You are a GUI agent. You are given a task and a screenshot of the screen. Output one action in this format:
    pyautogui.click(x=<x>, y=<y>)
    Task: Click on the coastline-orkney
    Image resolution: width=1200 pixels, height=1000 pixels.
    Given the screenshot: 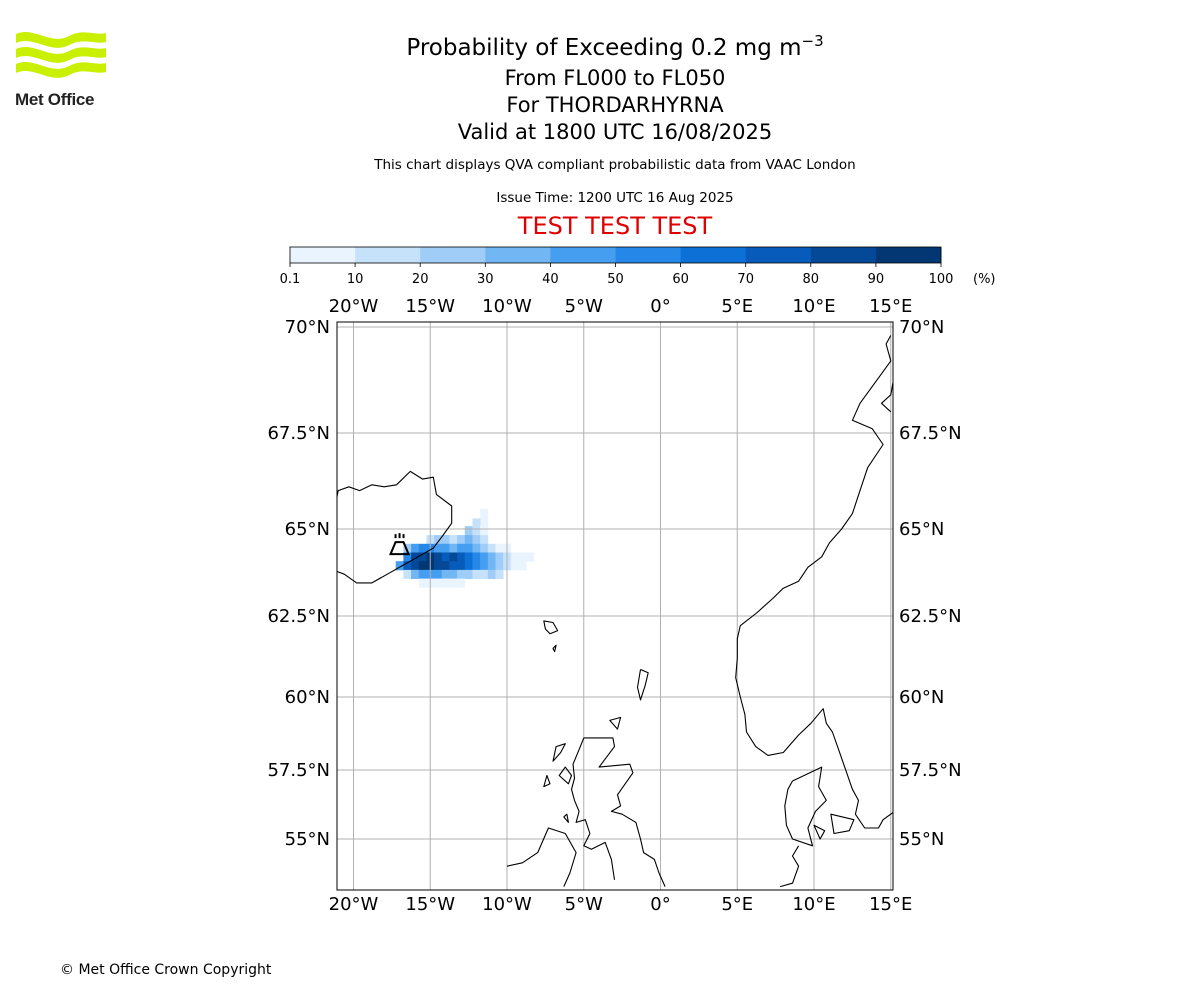 What is the action you would take?
    pyautogui.click(x=615, y=723)
    